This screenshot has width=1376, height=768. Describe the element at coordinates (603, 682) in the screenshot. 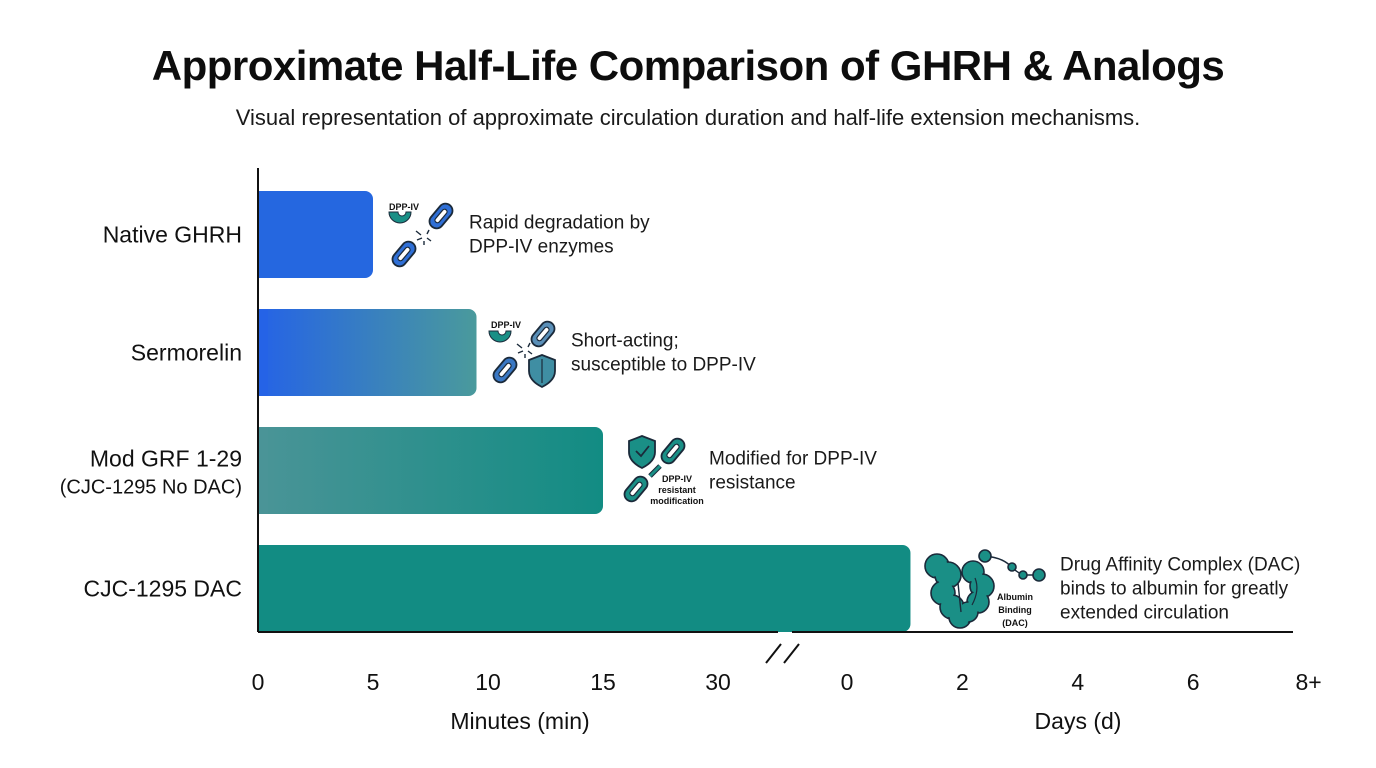

I see `x-tick-label: 15` at that location.